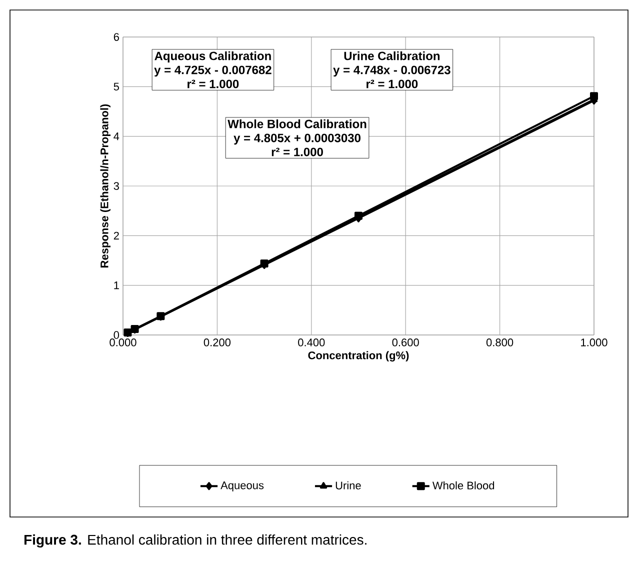 This screenshot has width=638, height=569. I want to click on x-tick-label: 0.200, so click(217, 342).